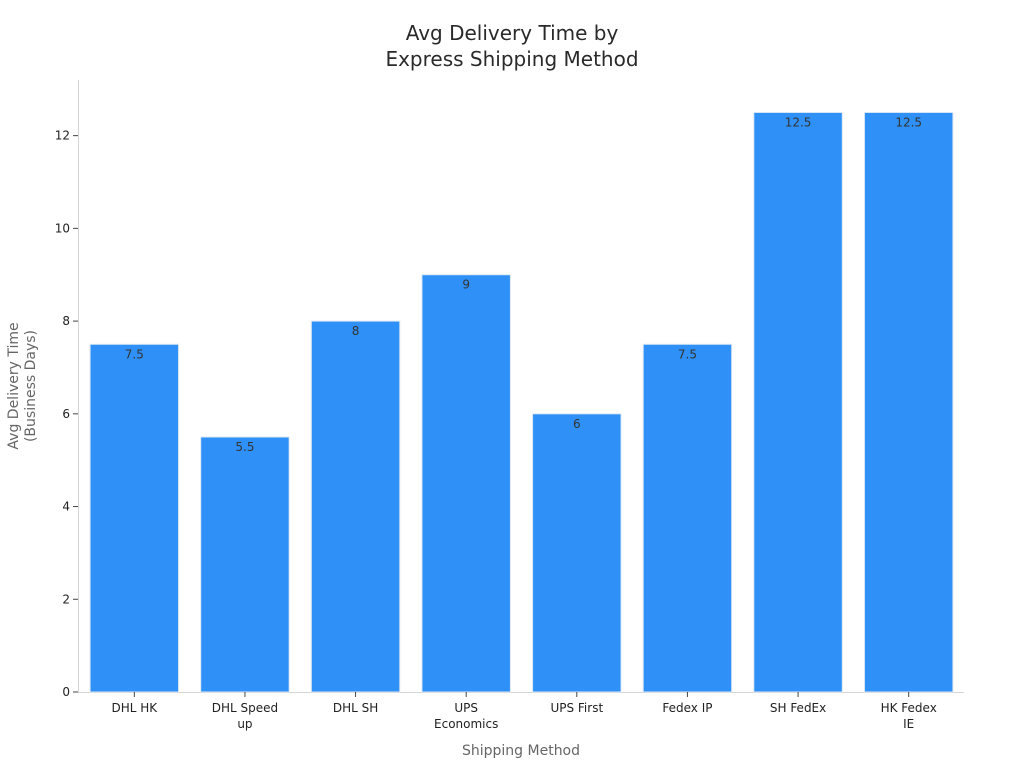  What do you see at coordinates (244, 724) in the screenshot?
I see `x-tick-label: up` at bounding box center [244, 724].